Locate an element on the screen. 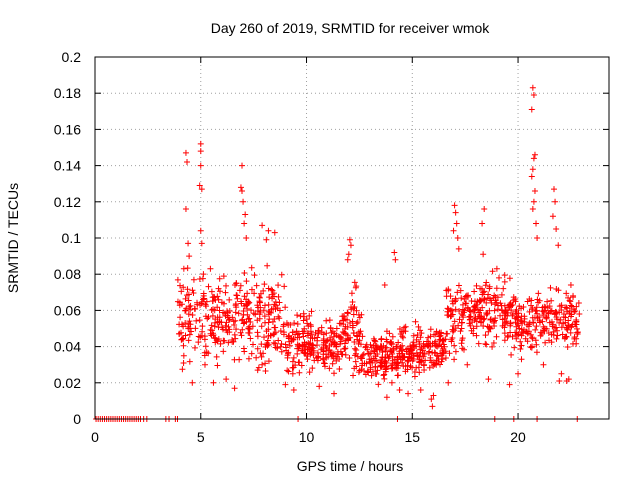 The width and height of the screenshot is (640, 480). y-tick-label: 0.18 is located at coordinates (67, 93).